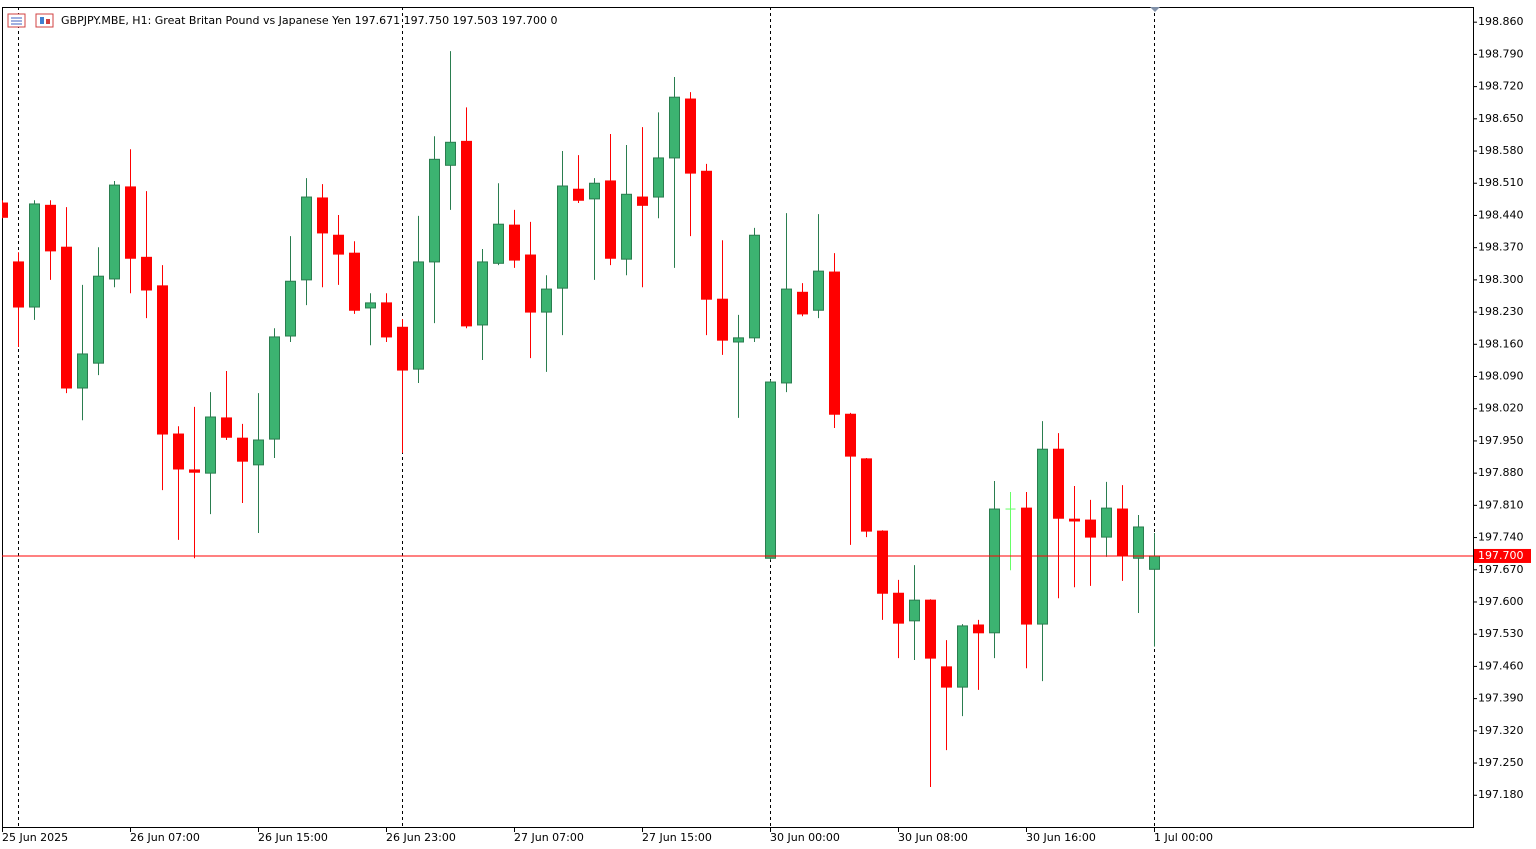 The width and height of the screenshot is (1536, 849). What do you see at coordinates (35, 837) in the screenshot?
I see `x-tick-label: 25 Jun 2025` at bounding box center [35, 837].